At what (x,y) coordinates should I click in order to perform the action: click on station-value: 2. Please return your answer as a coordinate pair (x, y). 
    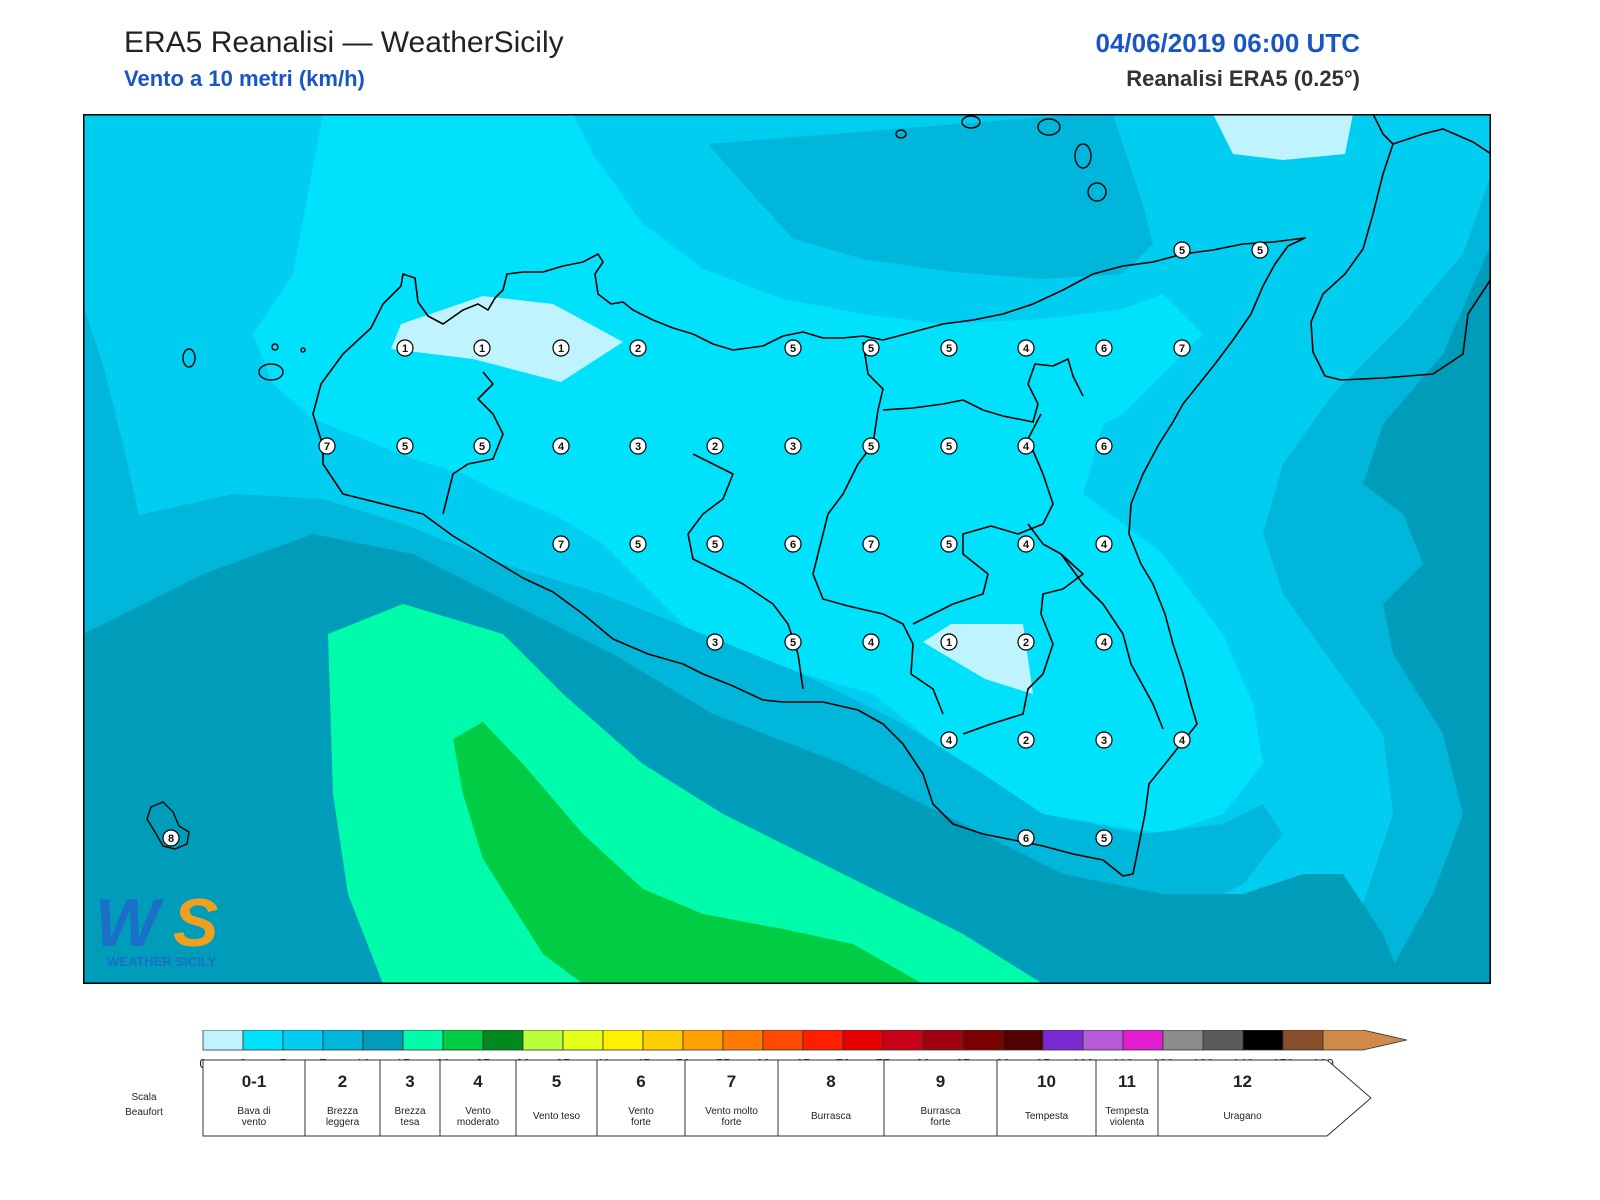
    Looking at the image, I should click on (1026, 643).